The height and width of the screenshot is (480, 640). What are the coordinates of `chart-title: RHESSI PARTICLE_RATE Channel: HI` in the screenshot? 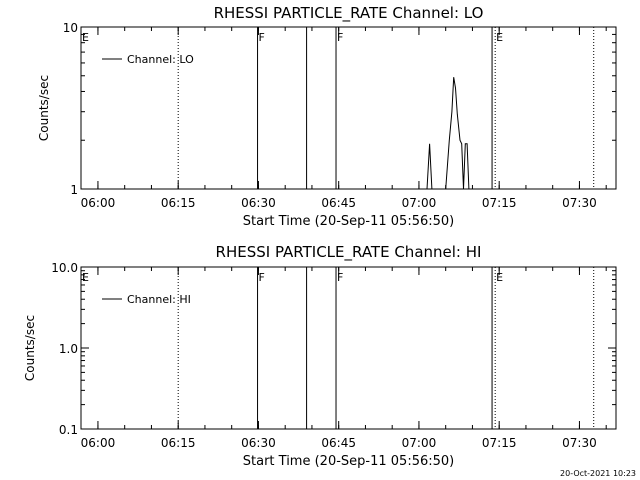 It's located at (349, 252).